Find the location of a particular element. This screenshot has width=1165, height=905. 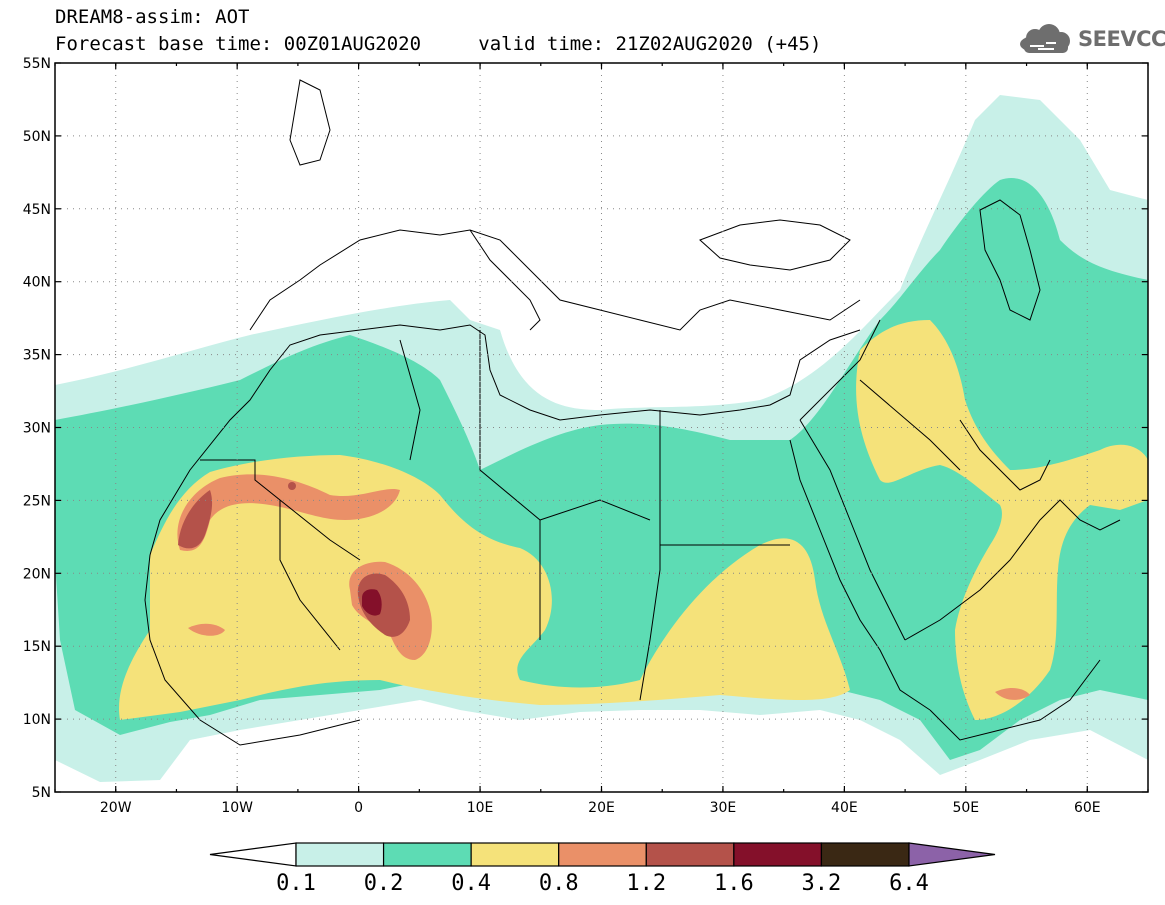

italy is located at coordinates (505, 280).